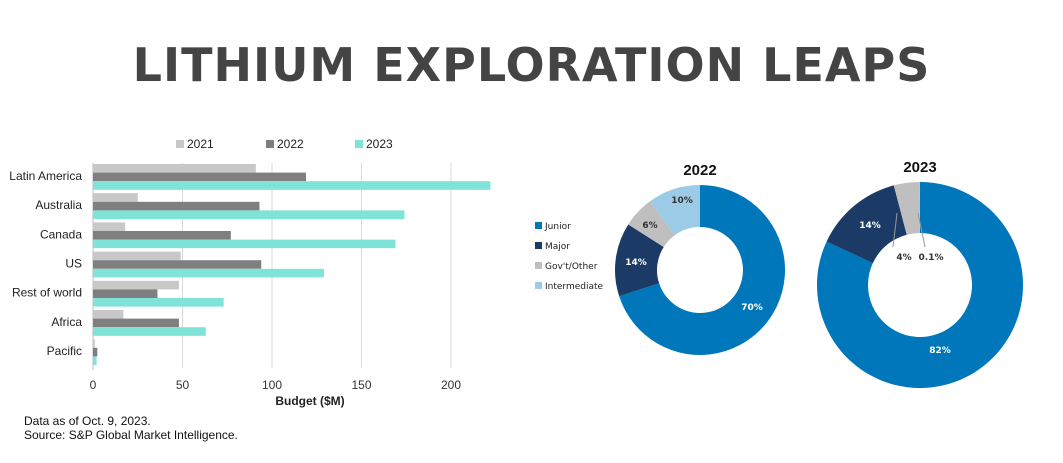 The height and width of the screenshot is (463, 1063). I want to click on donut-title: 2023, so click(919, 167).